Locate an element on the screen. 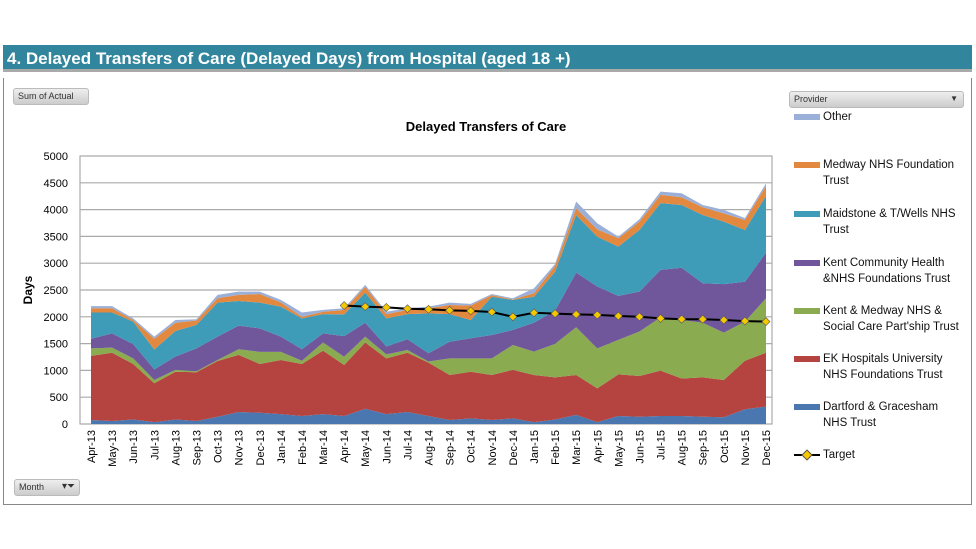 The width and height of the screenshot is (976, 549). x-tick-label: Aug-14 is located at coordinates (430, 447).